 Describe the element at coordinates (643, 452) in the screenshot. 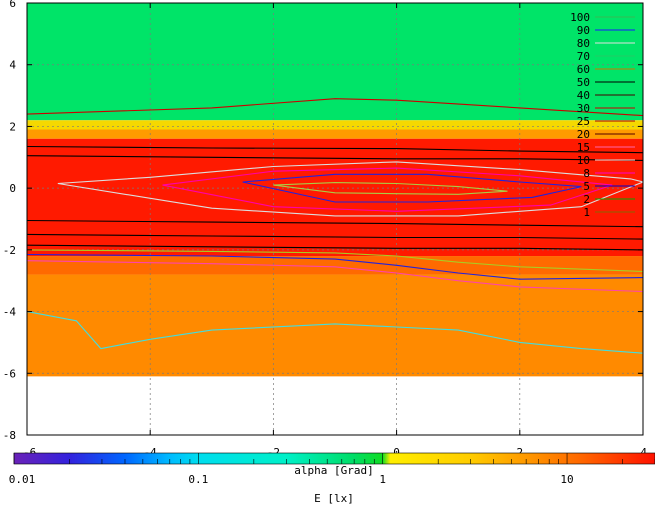

I see `x-tick-label-5: 4` at that location.